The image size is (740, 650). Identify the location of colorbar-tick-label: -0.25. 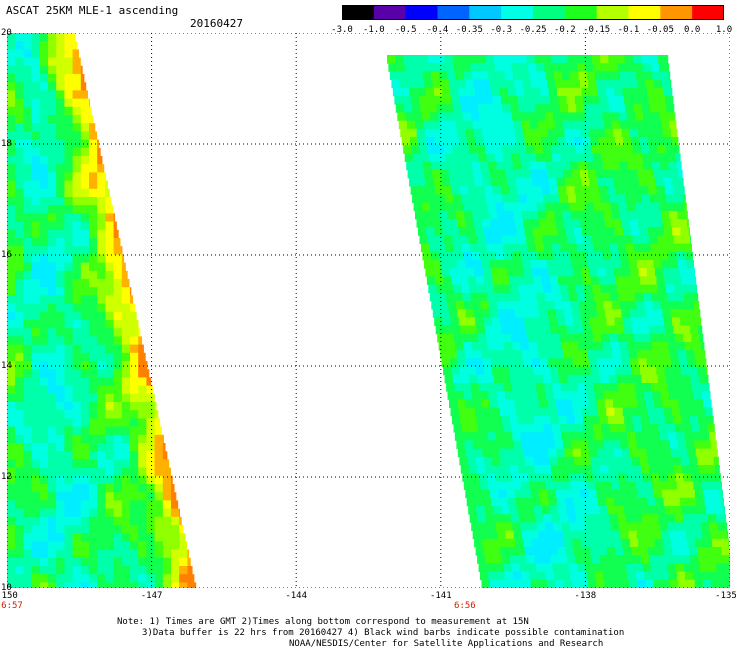
(533, 30).